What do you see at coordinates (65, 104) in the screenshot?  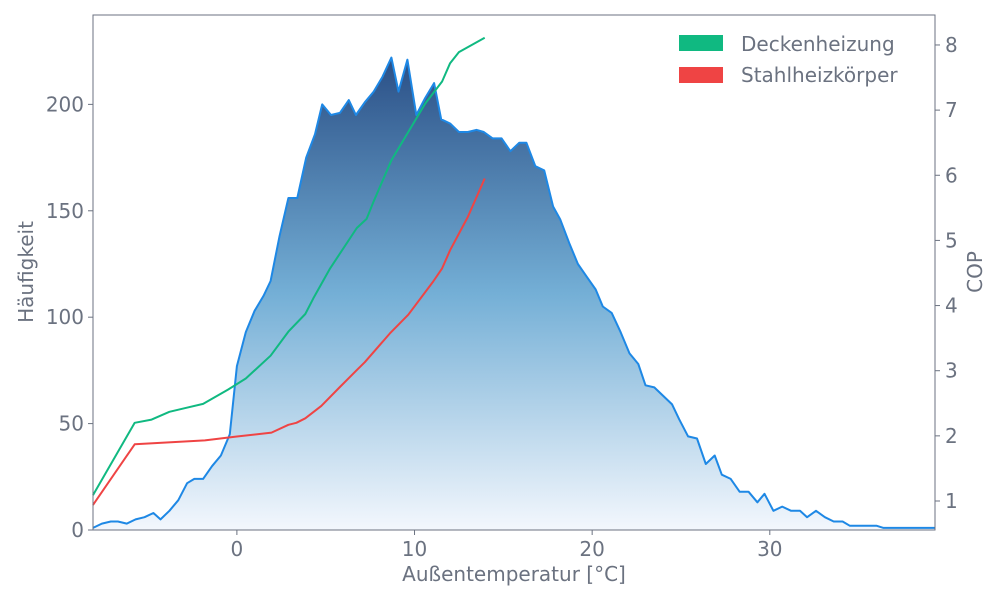 I see `y-tick-label: 200` at bounding box center [65, 104].